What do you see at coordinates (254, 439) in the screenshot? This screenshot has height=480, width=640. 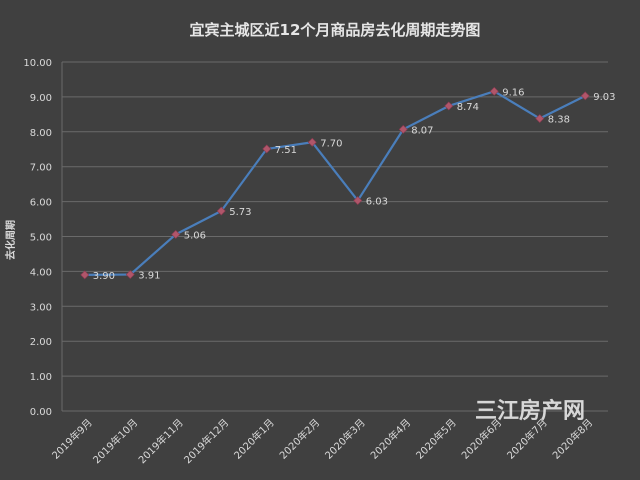 I see `x-tick-label: 2020年1月` at bounding box center [254, 439].